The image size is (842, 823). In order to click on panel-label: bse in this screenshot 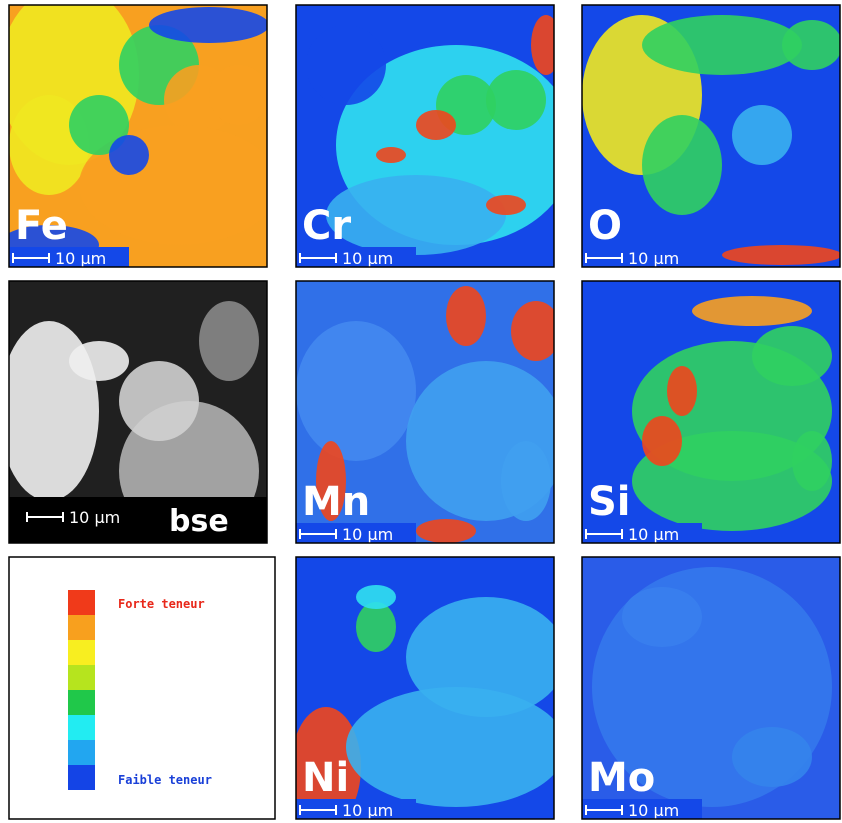, I will do `click(199, 521)`.